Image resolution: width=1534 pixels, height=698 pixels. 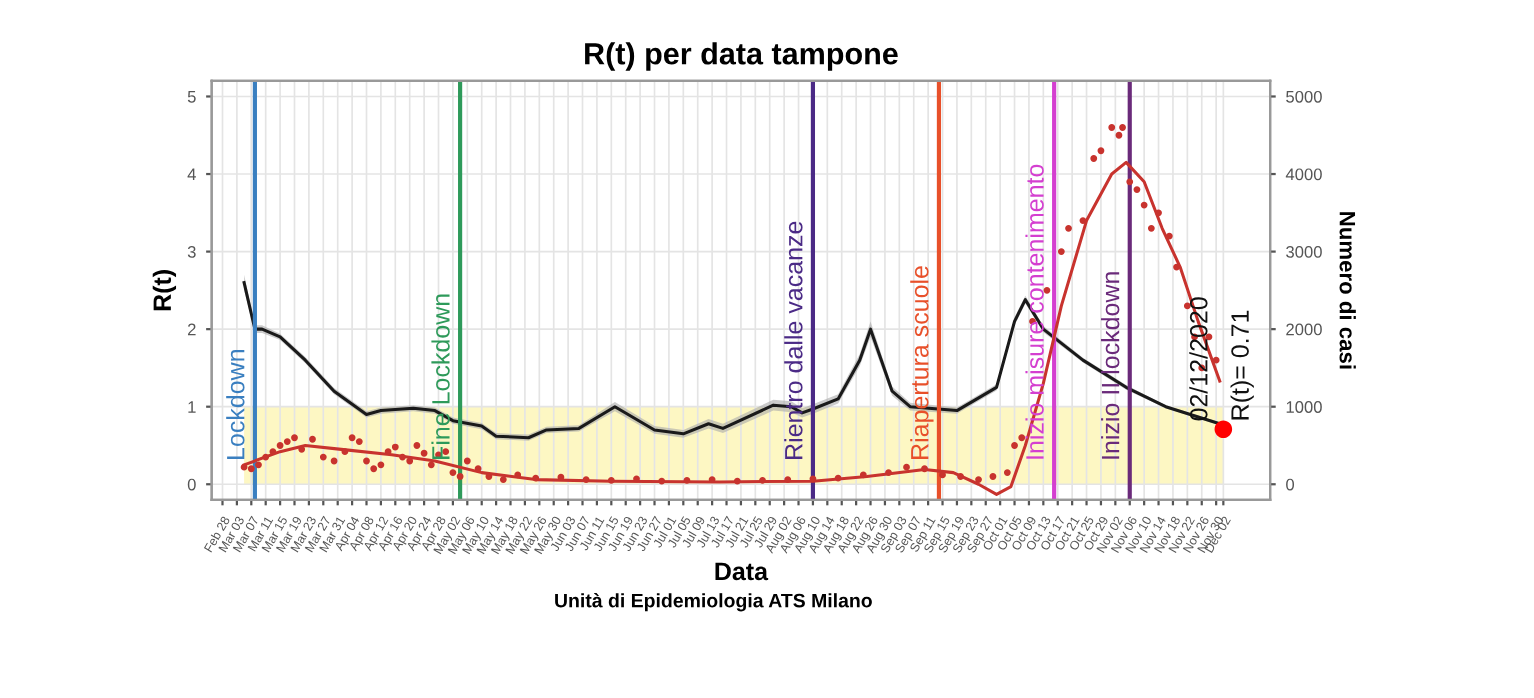 I want to click on y-axis-title: R(t), so click(x=164, y=290).